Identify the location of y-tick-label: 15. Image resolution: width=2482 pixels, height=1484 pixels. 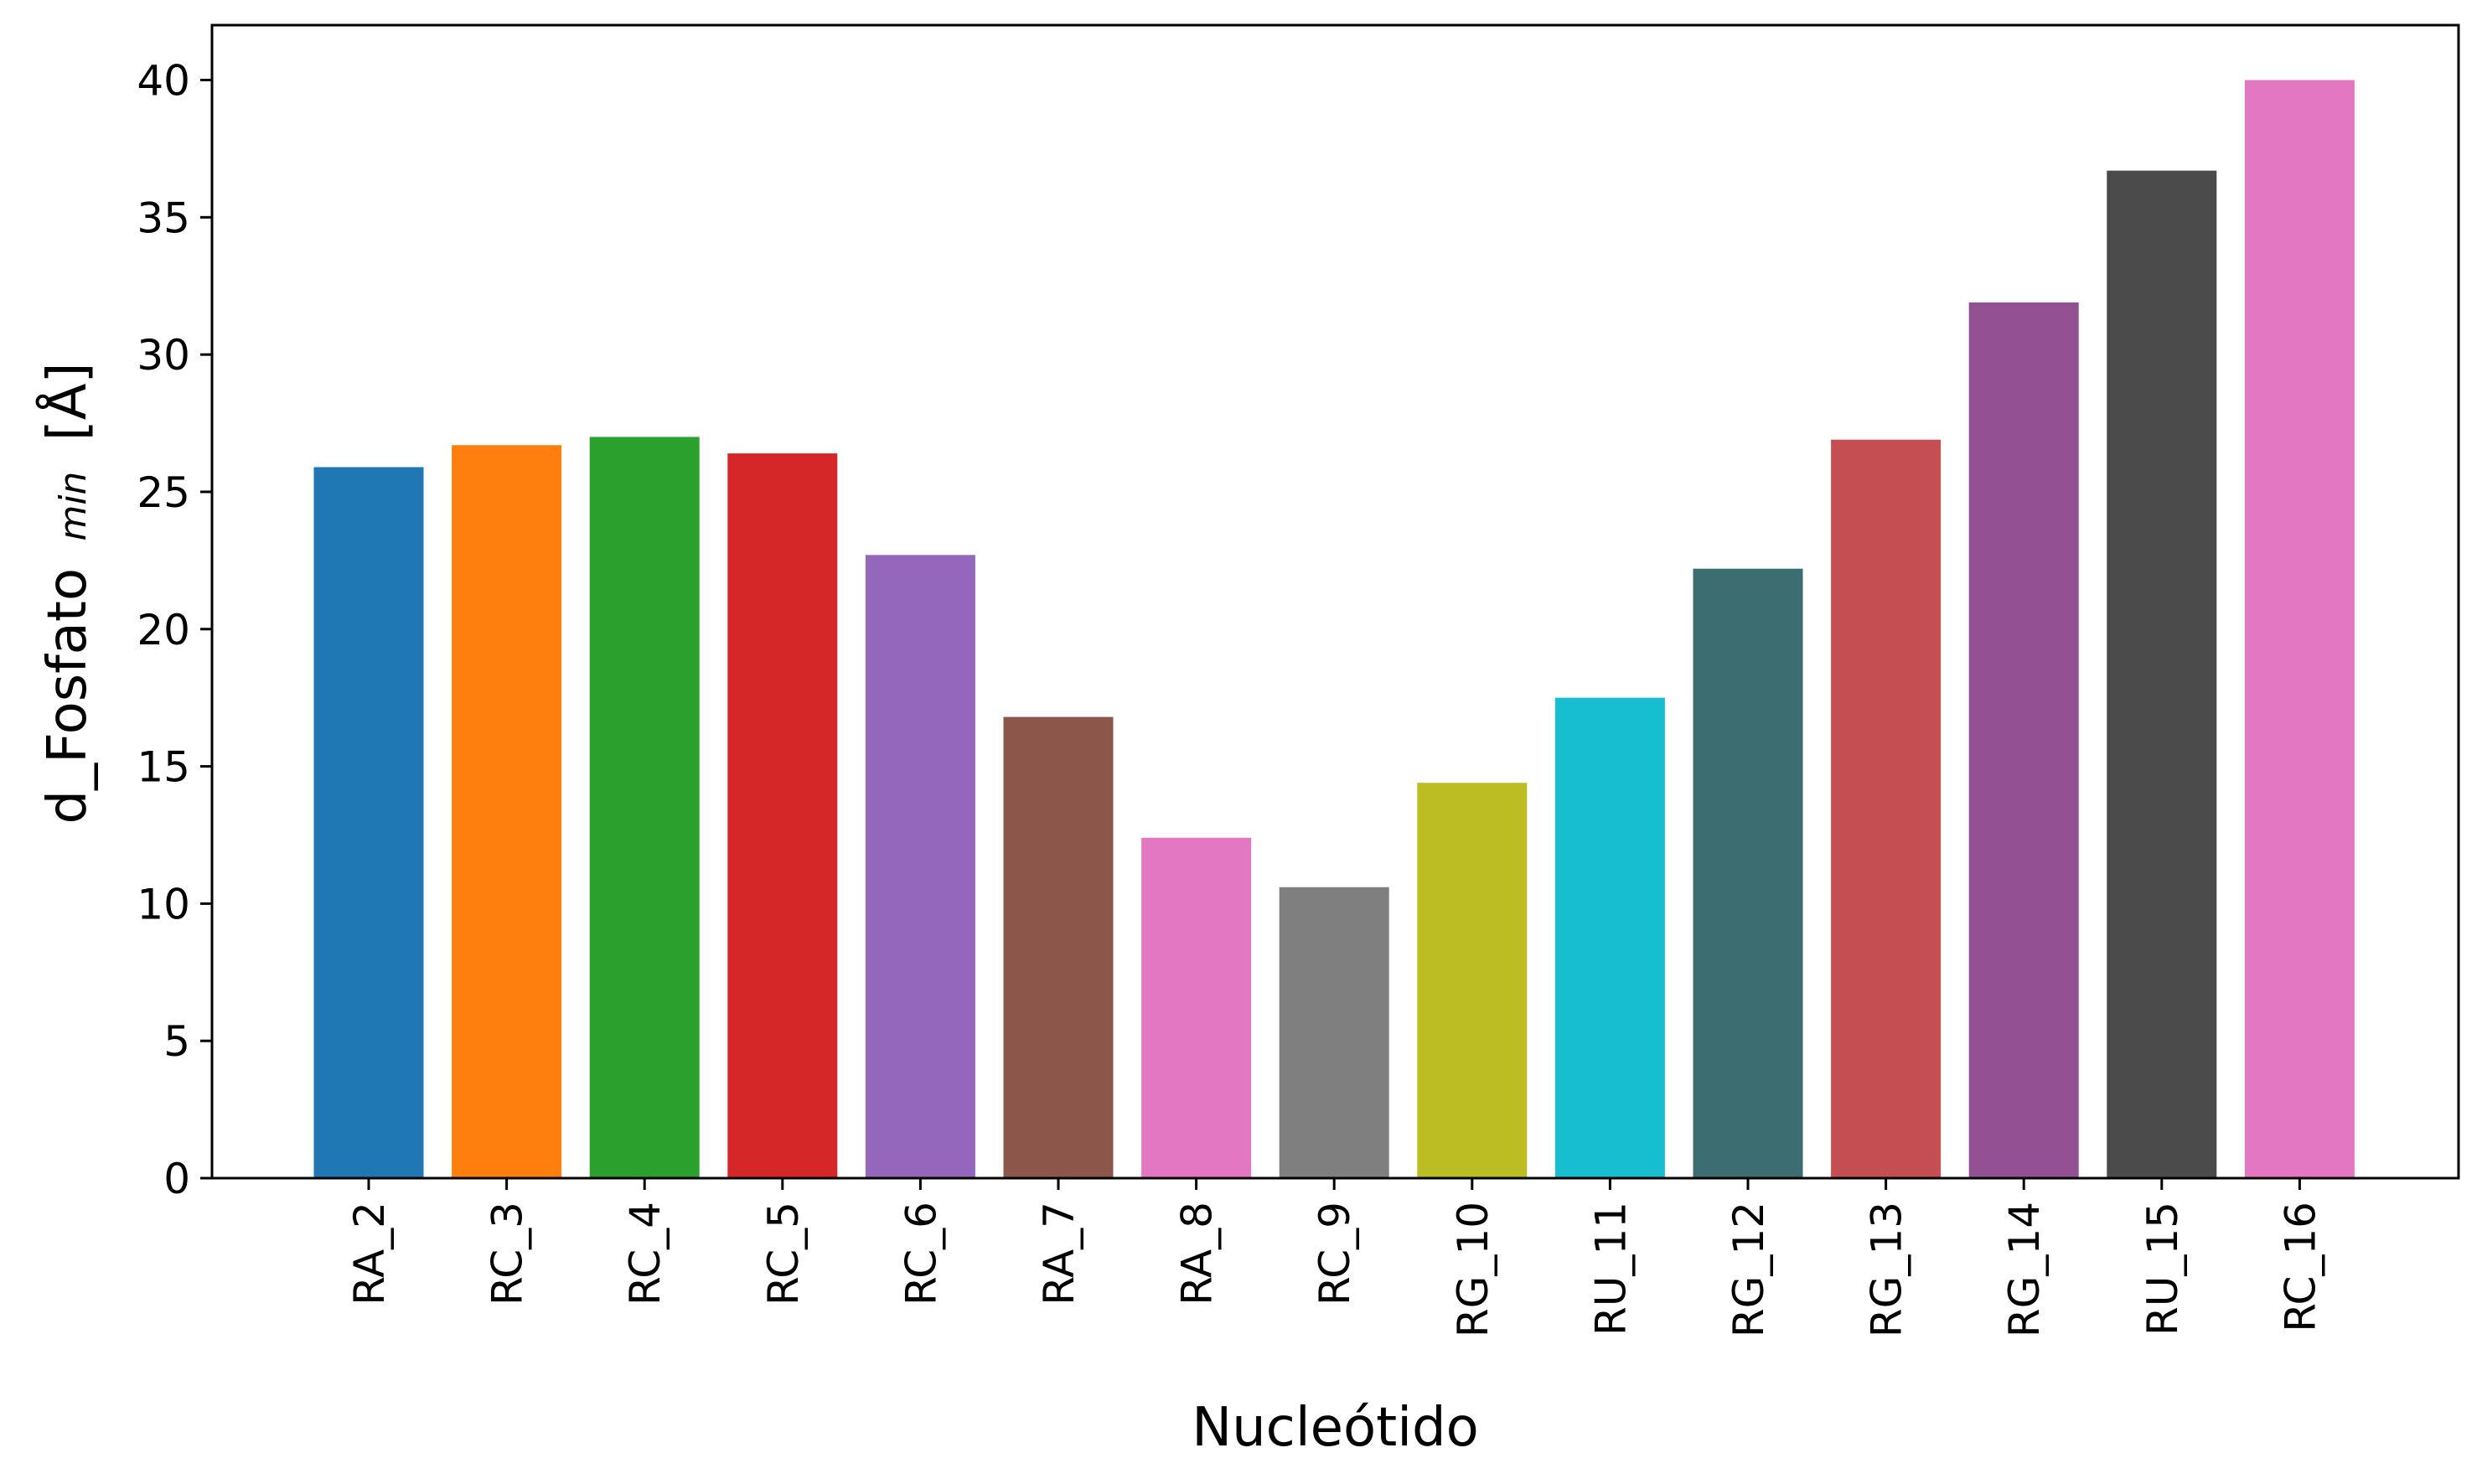
(163, 768).